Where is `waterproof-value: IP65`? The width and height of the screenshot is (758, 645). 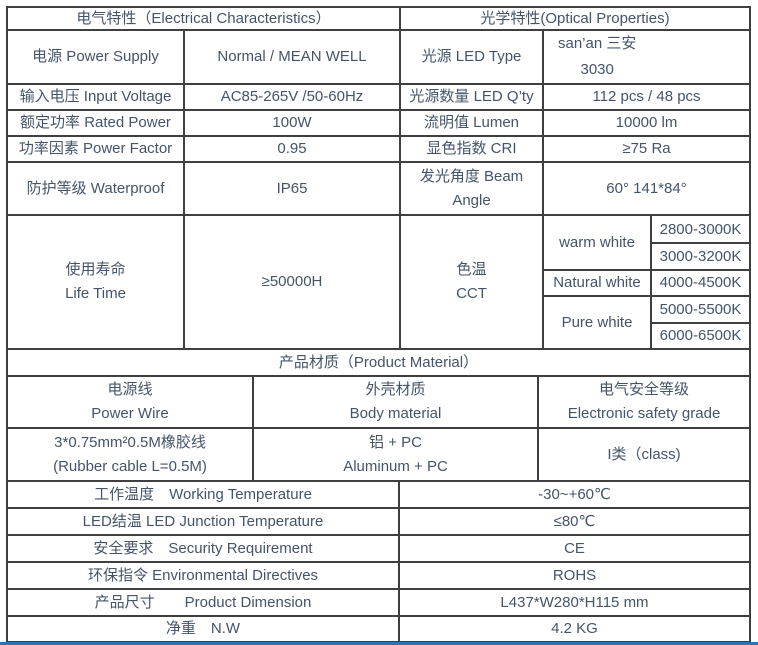 waterproof-value: IP65 is located at coordinates (291, 187).